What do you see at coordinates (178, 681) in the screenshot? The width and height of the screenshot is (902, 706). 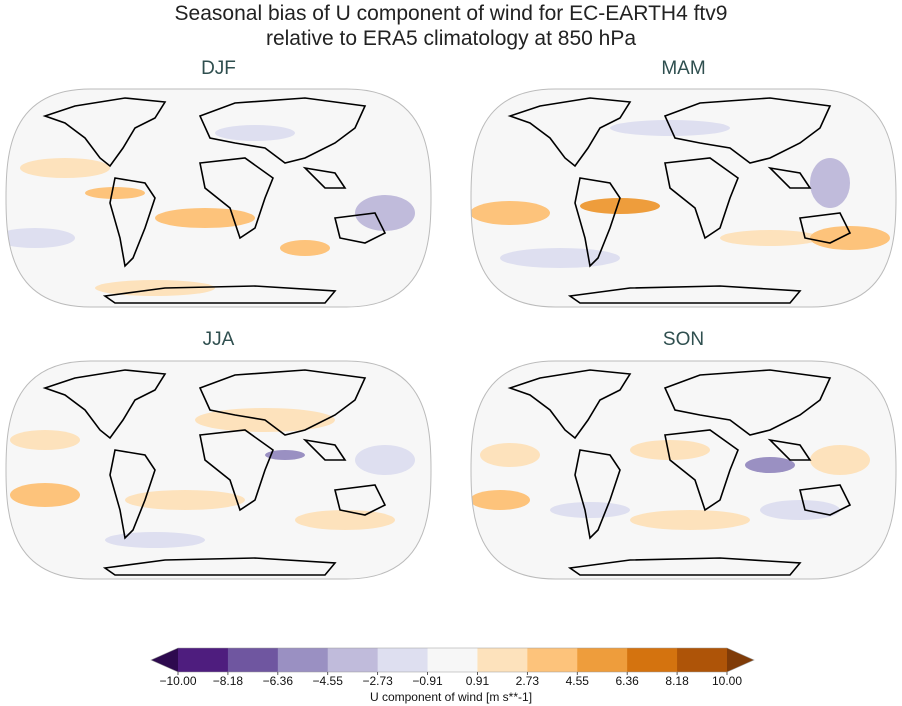 I see `colorbar-tick-label: −10.00` at bounding box center [178, 681].